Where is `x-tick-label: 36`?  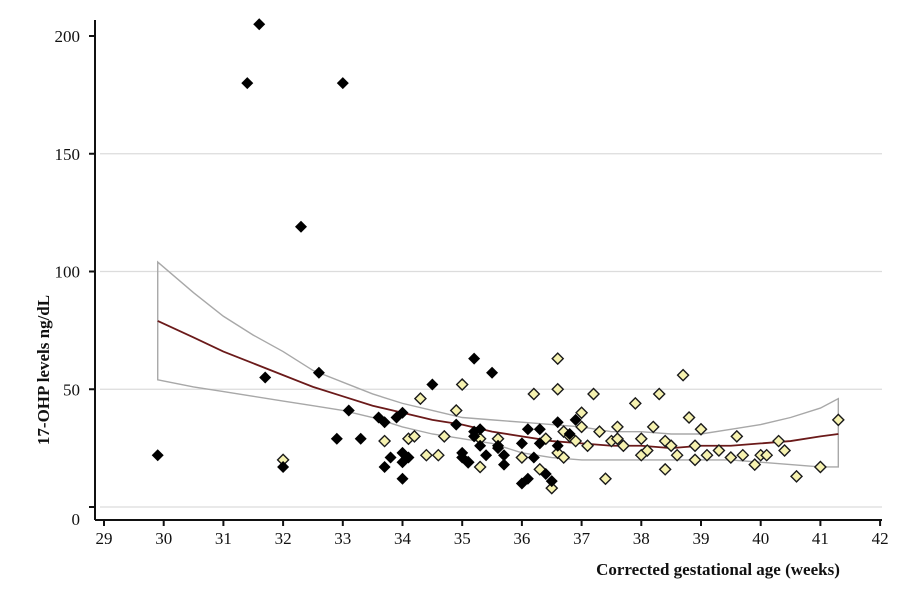 x-tick-label: 36 is located at coordinates (521, 538).